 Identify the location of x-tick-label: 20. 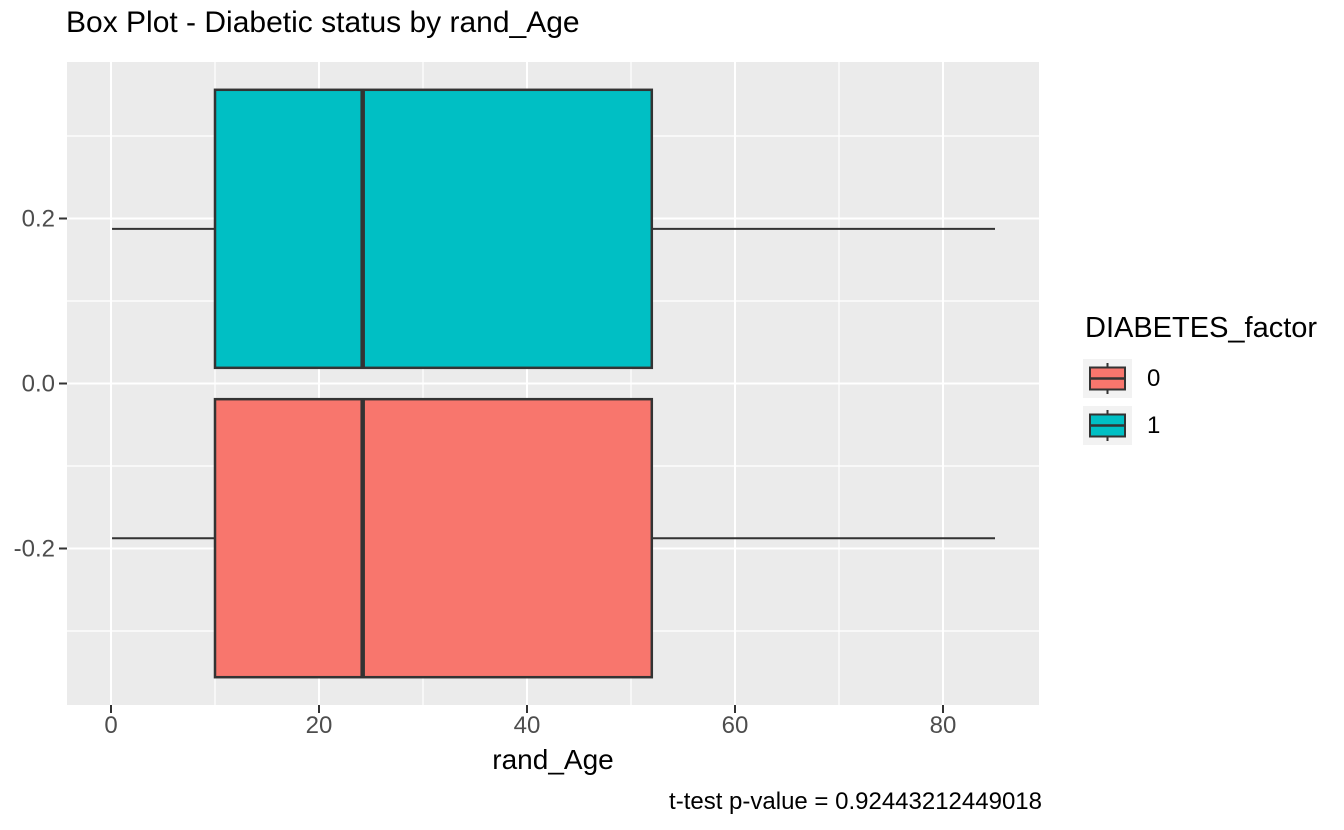
(319, 725).